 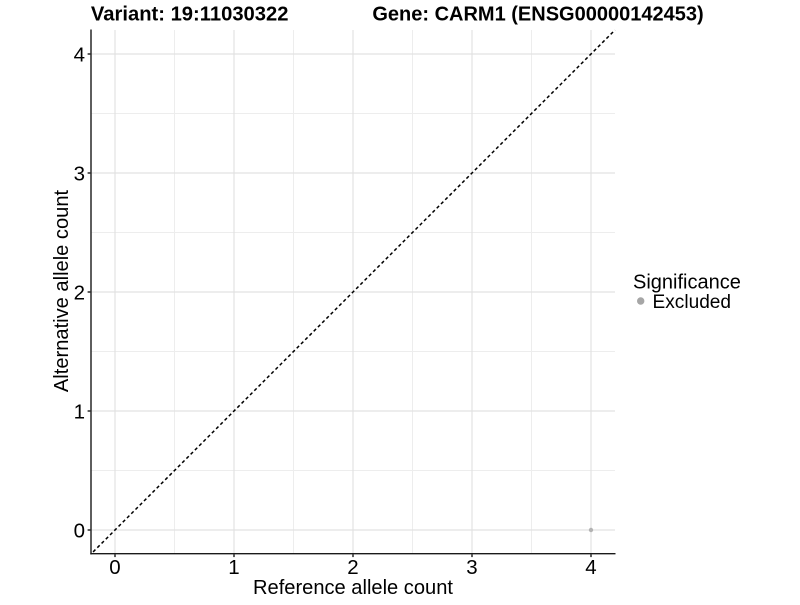 I want to click on svg-text: Variant: 19:11030322, so click(x=190, y=14).